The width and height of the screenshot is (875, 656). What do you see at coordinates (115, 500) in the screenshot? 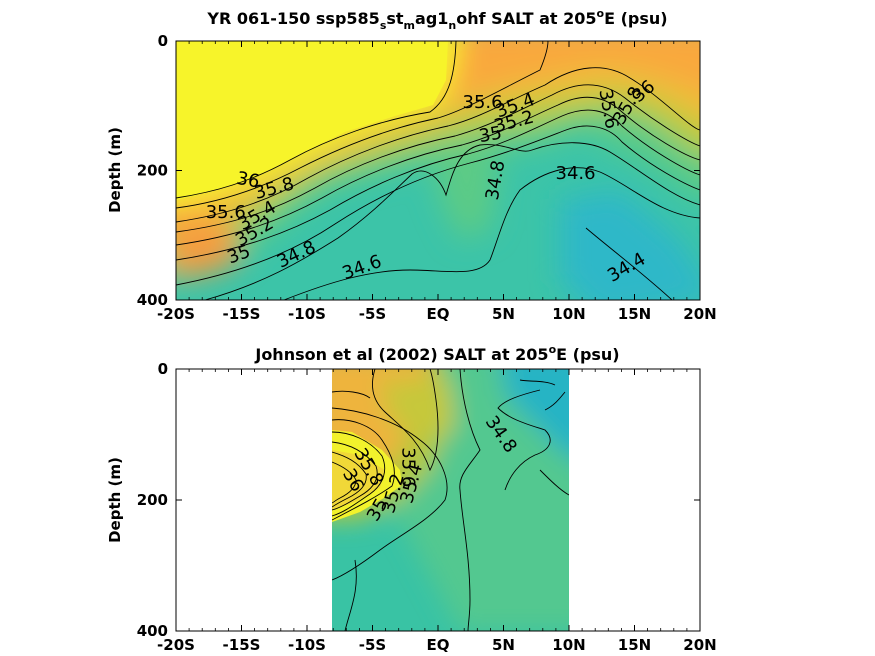
I see `bottom-ylabel: Depth (m)` at bounding box center [115, 500].